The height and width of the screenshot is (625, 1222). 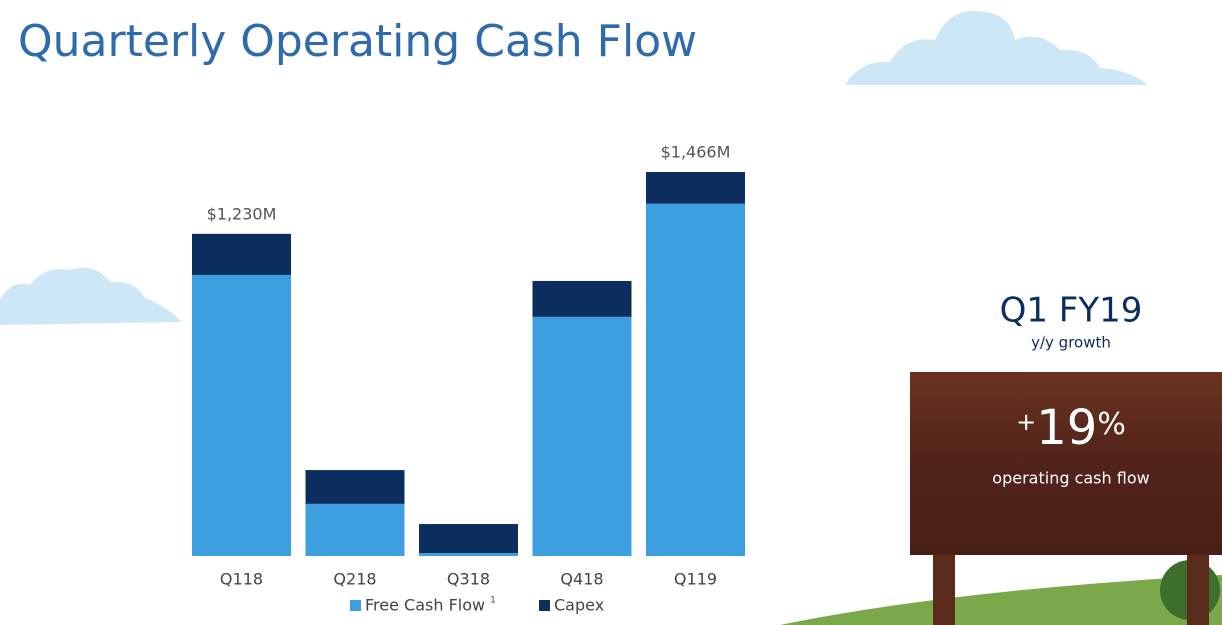 What do you see at coordinates (1111, 424) in the screenshot?
I see `callout-unit: %` at bounding box center [1111, 424].